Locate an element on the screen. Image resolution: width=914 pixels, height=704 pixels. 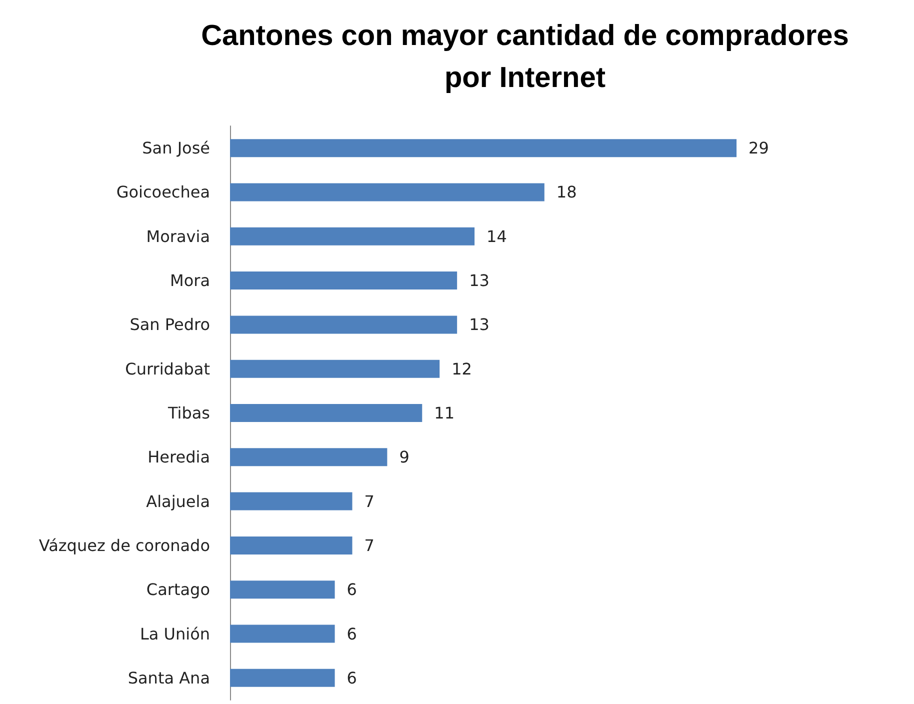
data-label: 11 is located at coordinates (444, 413).